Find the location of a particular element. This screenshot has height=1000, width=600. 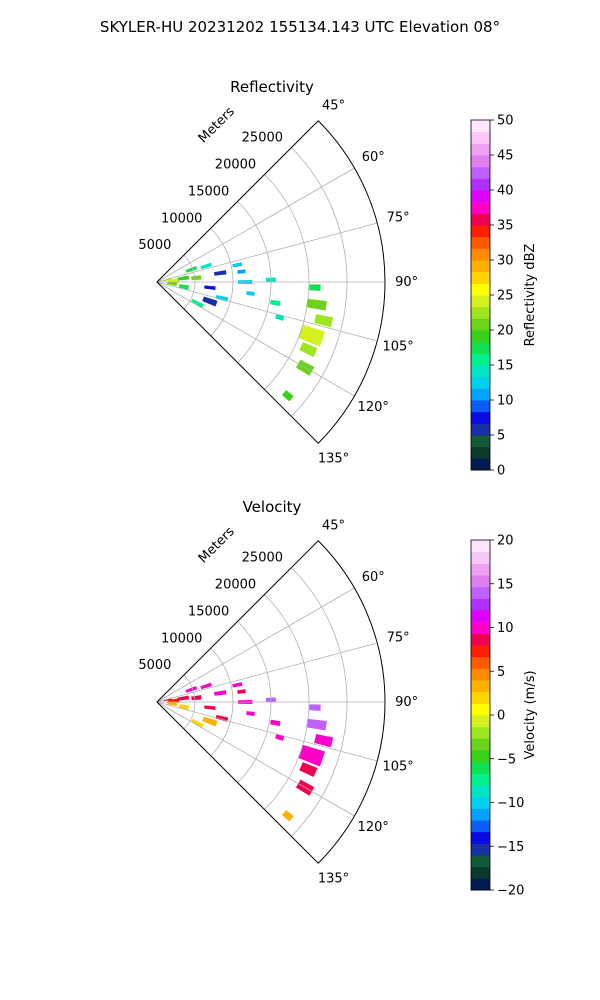

colorbar-tick-label: 50 is located at coordinates (505, 121).